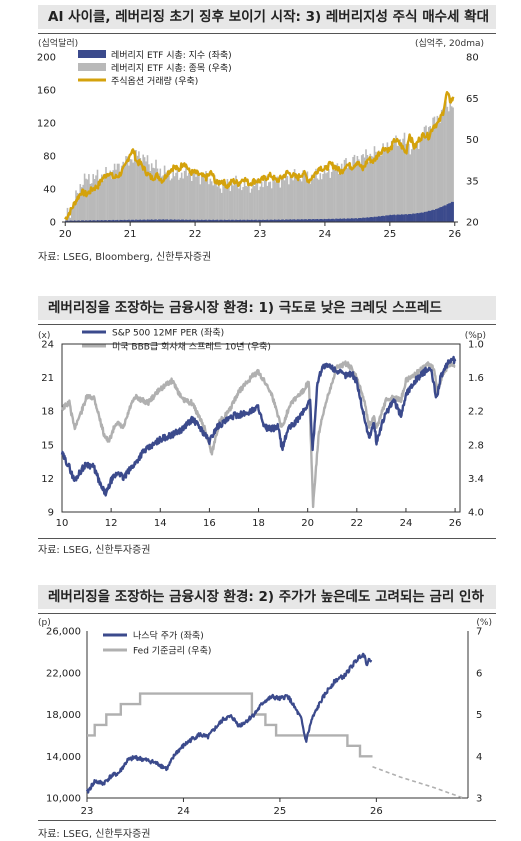 The width and height of the screenshot is (521, 841). What do you see at coordinates (171, 68) in the screenshot?
I see `legend-label-single: 레버리지 ETF 시총: 종목 (우축)` at bounding box center [171, 68].